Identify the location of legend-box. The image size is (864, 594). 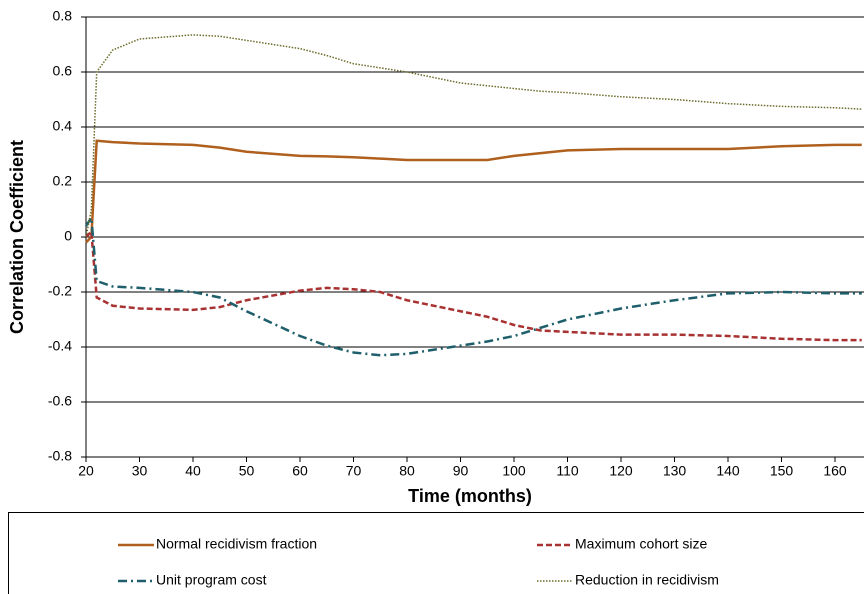
(436, 553).